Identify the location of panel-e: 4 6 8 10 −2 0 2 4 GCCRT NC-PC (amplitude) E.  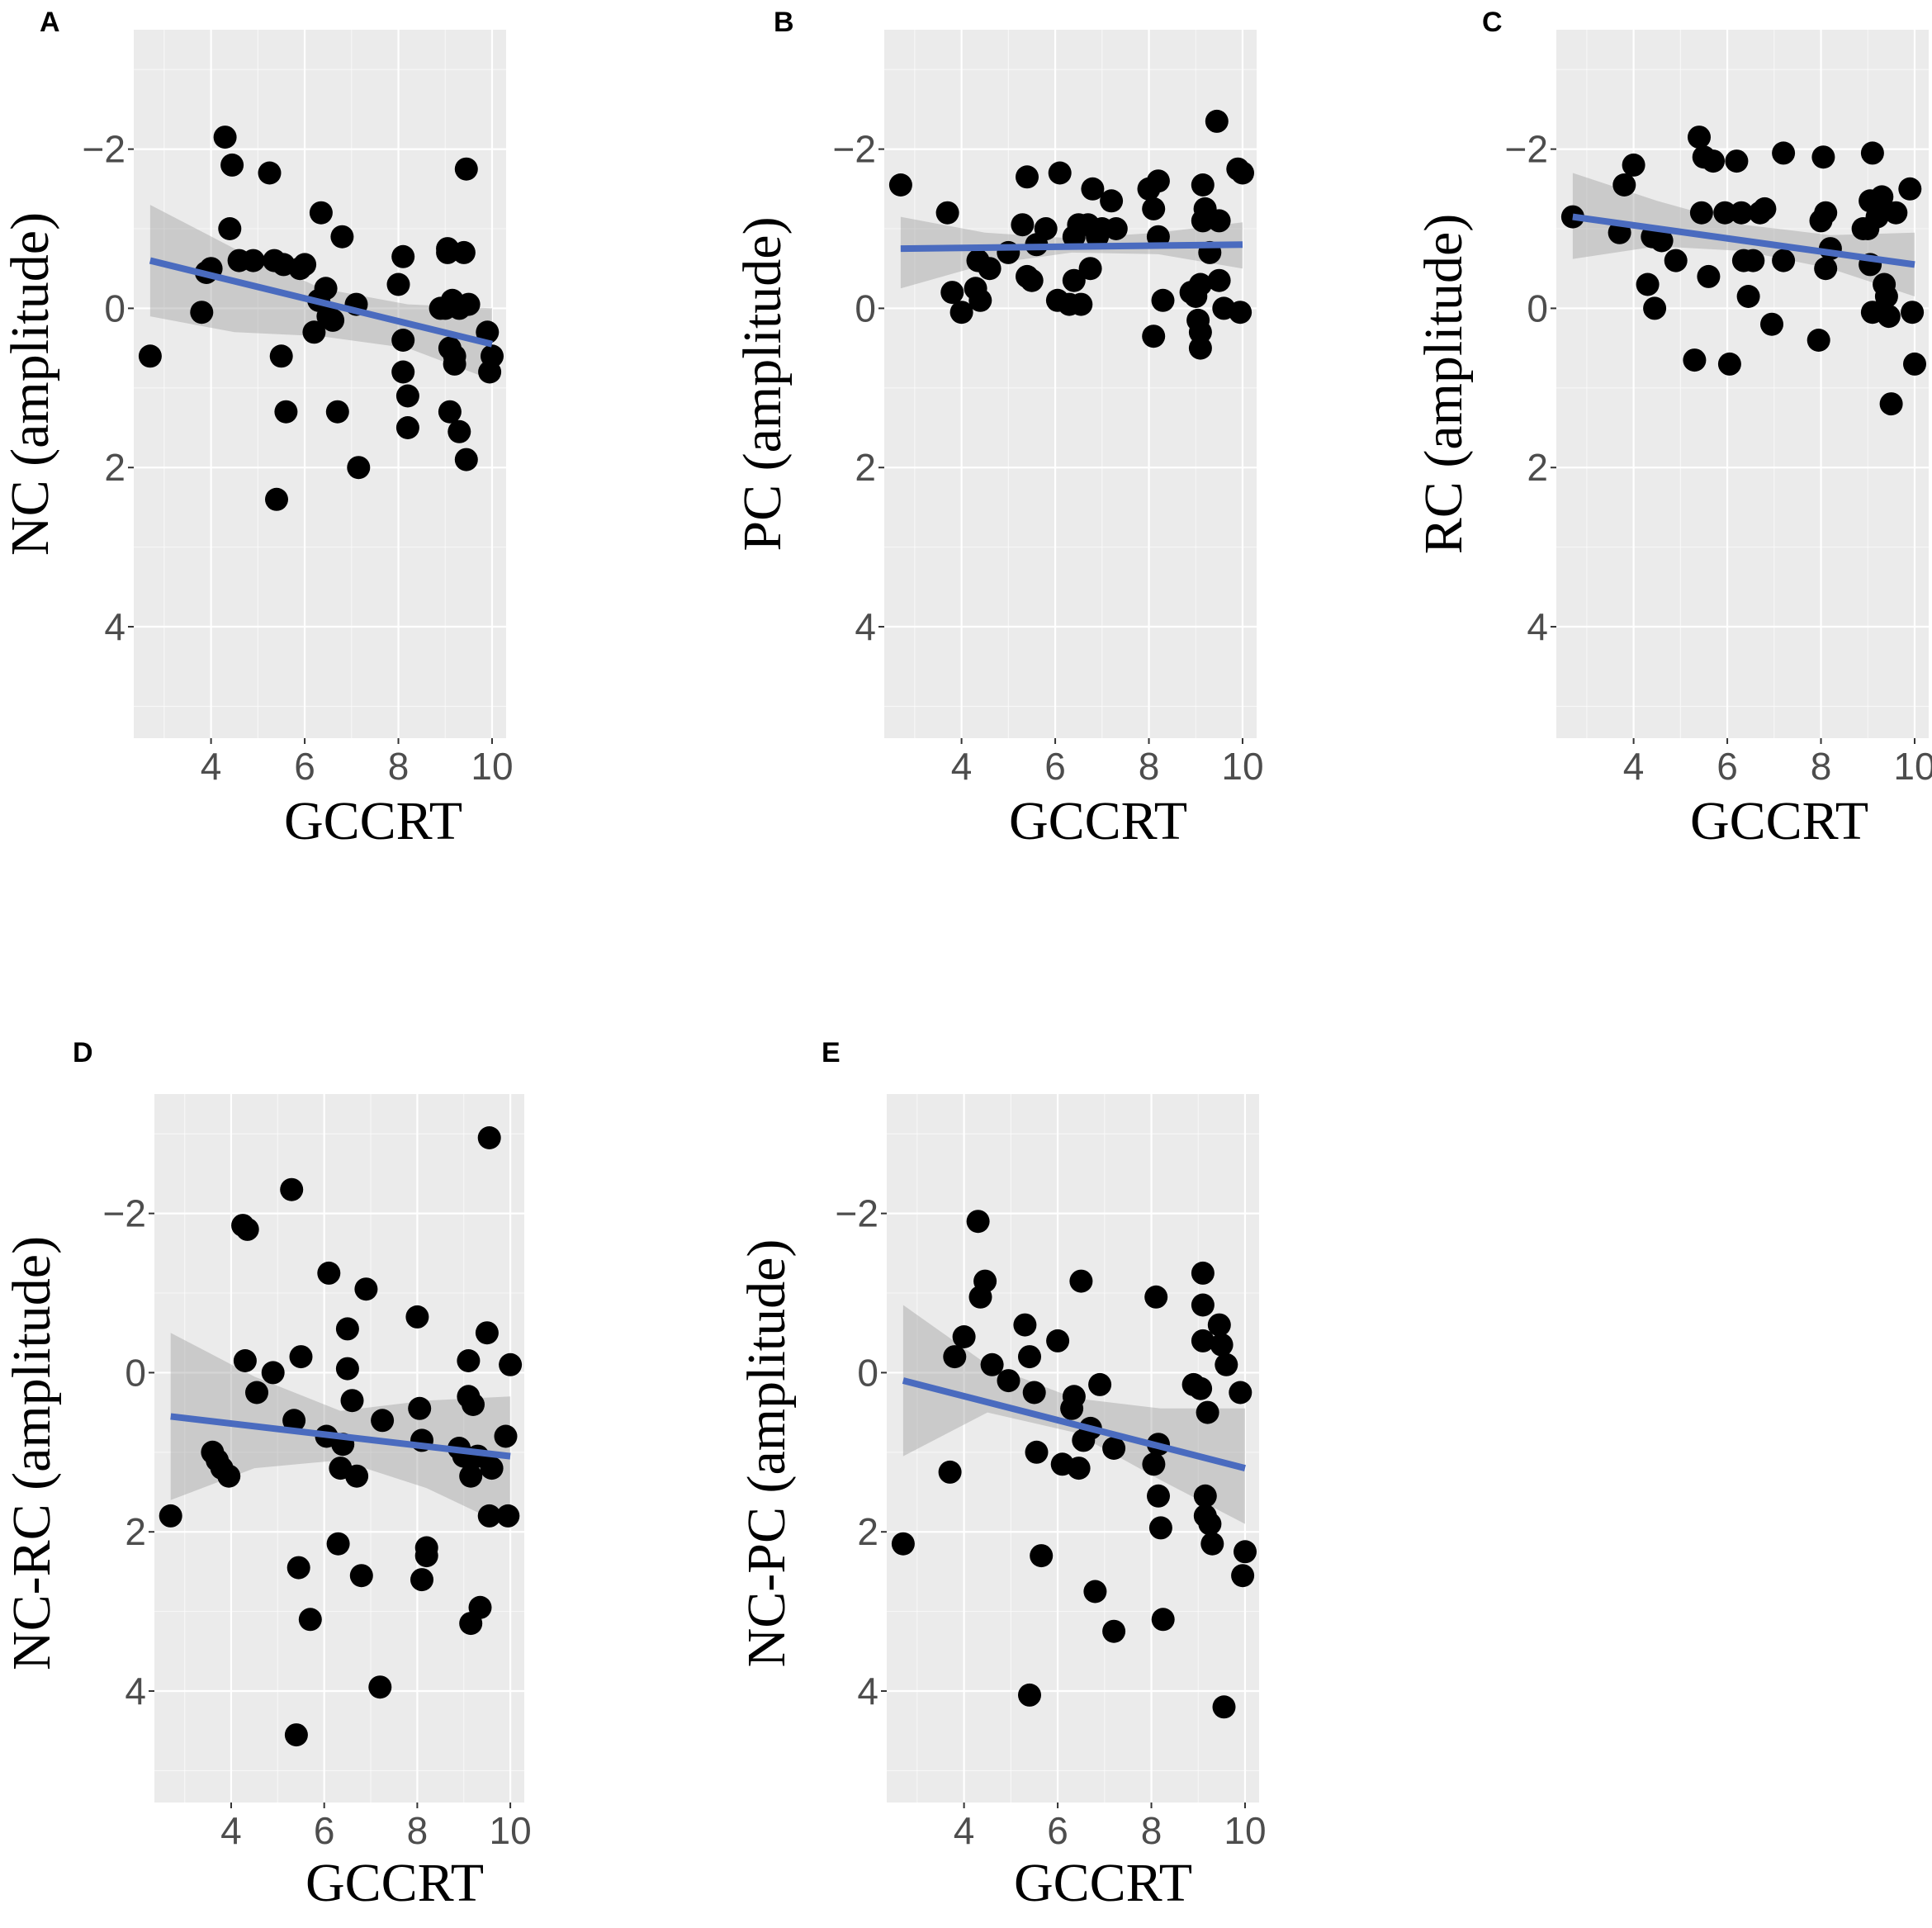
(1001, 1475).